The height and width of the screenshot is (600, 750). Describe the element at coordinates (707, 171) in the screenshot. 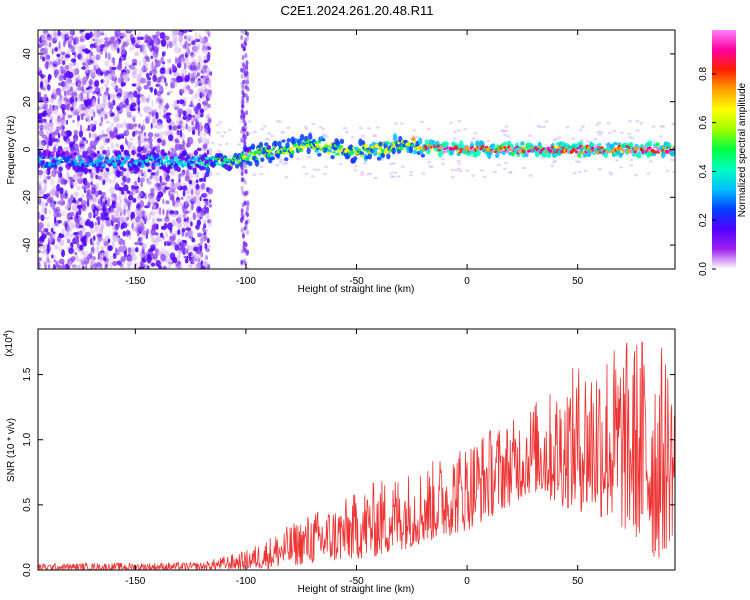

I see `colorbar-ticks: 0.00.20.40.60.8` at that location.